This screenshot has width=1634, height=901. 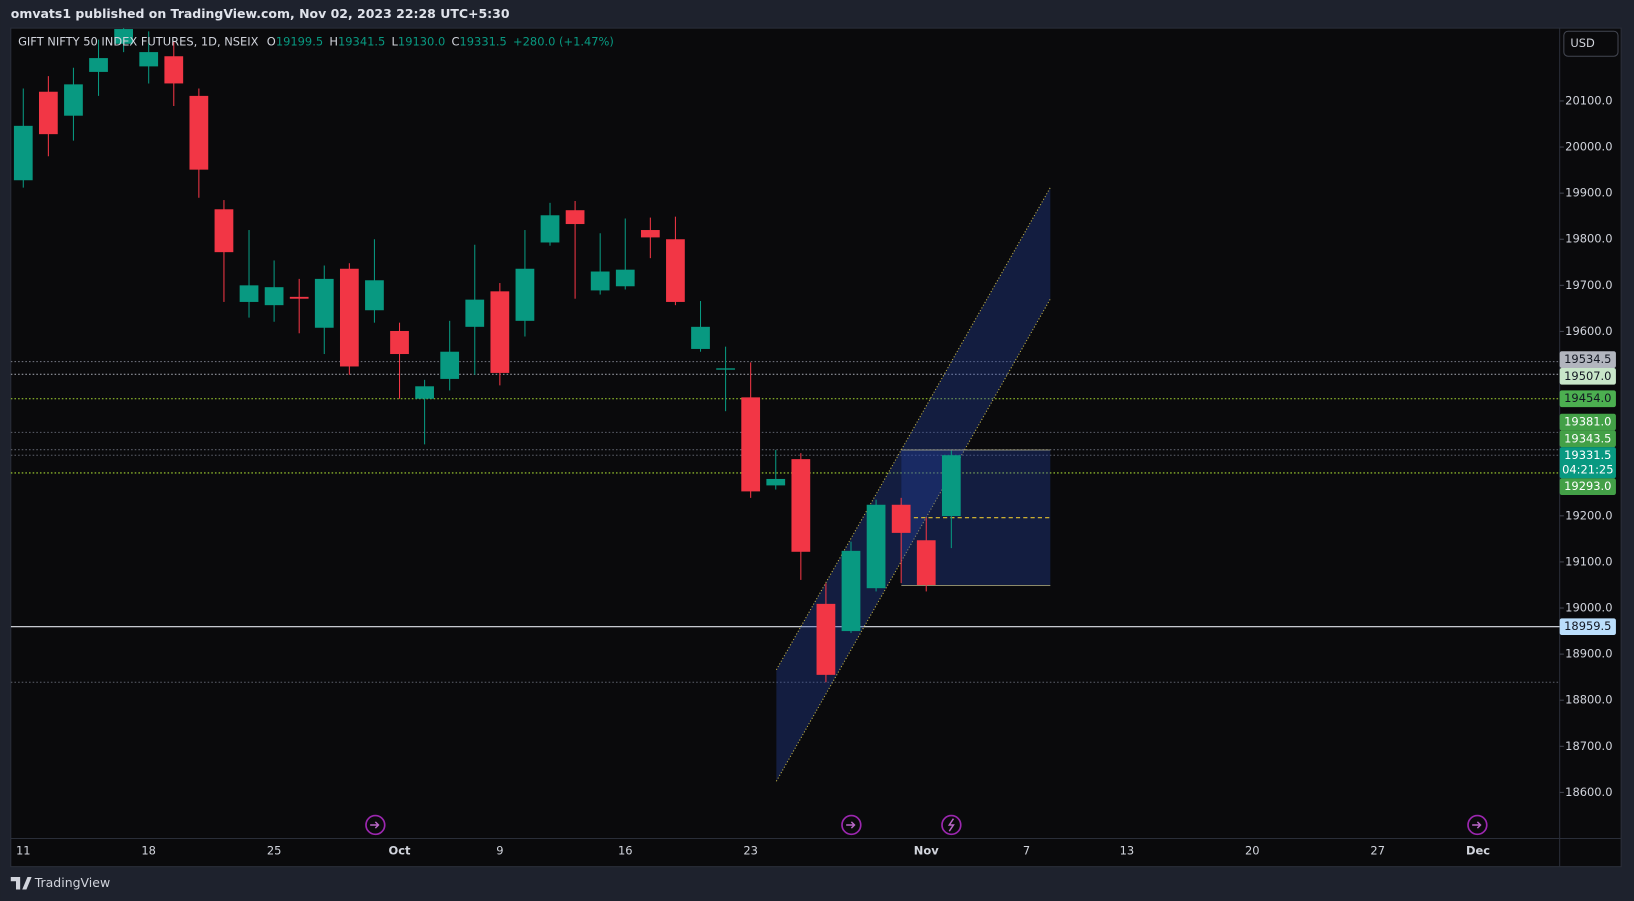 I want to click on ohlc-value: 19199.5, so click(x=299, y=41).